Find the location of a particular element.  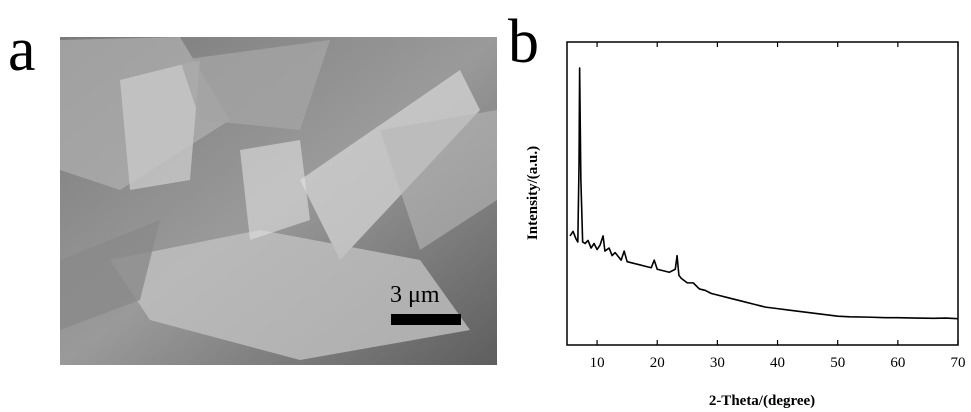

x-tick-label: 40 is located at coordinates (777, 363).